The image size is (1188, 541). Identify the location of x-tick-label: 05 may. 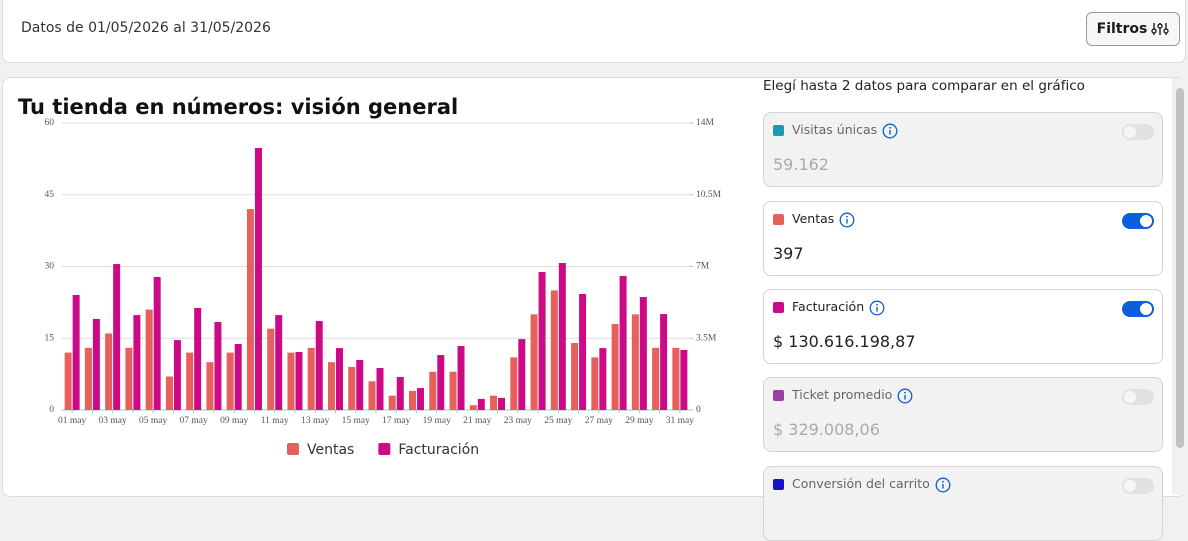
(153, 421).